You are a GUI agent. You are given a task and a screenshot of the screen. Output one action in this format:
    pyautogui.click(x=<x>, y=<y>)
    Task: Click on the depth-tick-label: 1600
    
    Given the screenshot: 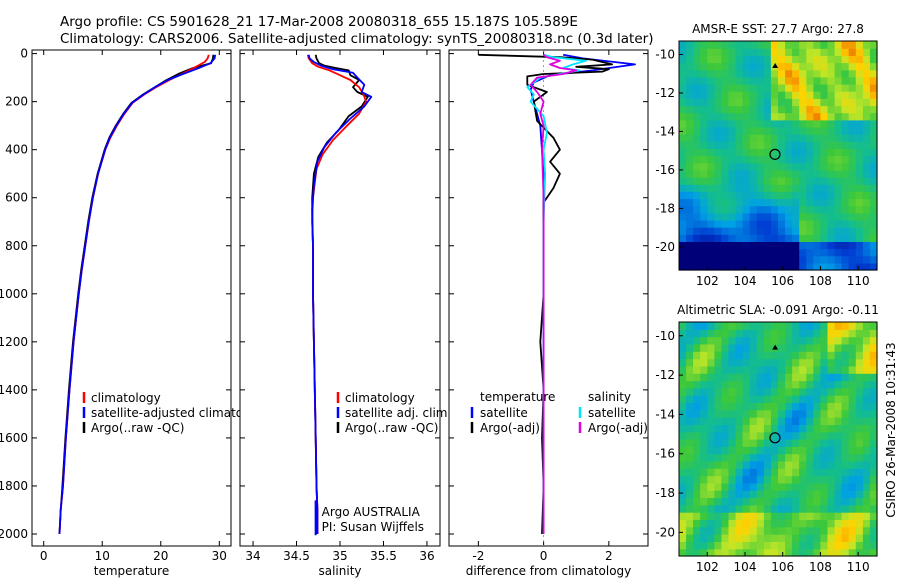 What is the action you would take?
    pyautogui.click(x=14, y=438)
    